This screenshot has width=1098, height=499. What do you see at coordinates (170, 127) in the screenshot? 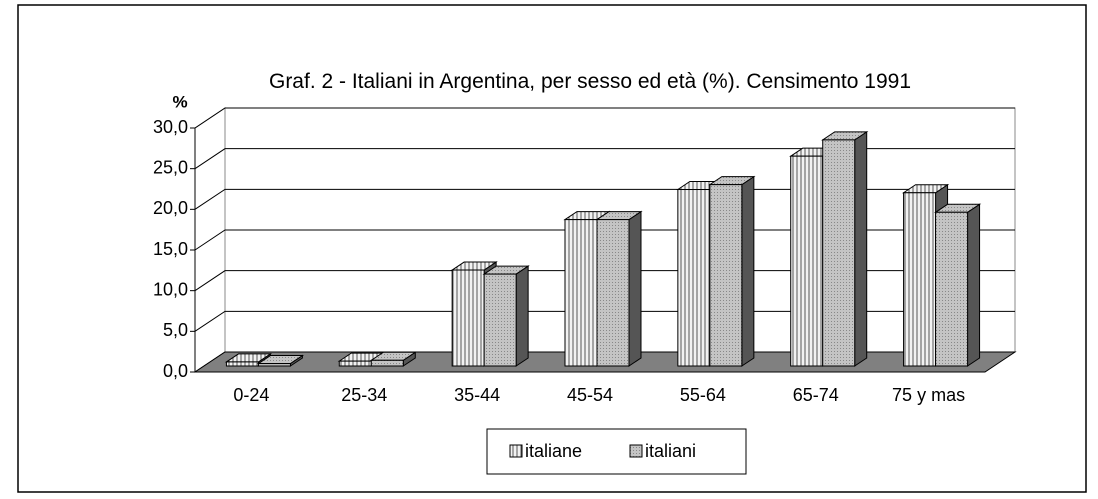
I see `y-tick-label: 30,0` at bounding box center [170, 127].